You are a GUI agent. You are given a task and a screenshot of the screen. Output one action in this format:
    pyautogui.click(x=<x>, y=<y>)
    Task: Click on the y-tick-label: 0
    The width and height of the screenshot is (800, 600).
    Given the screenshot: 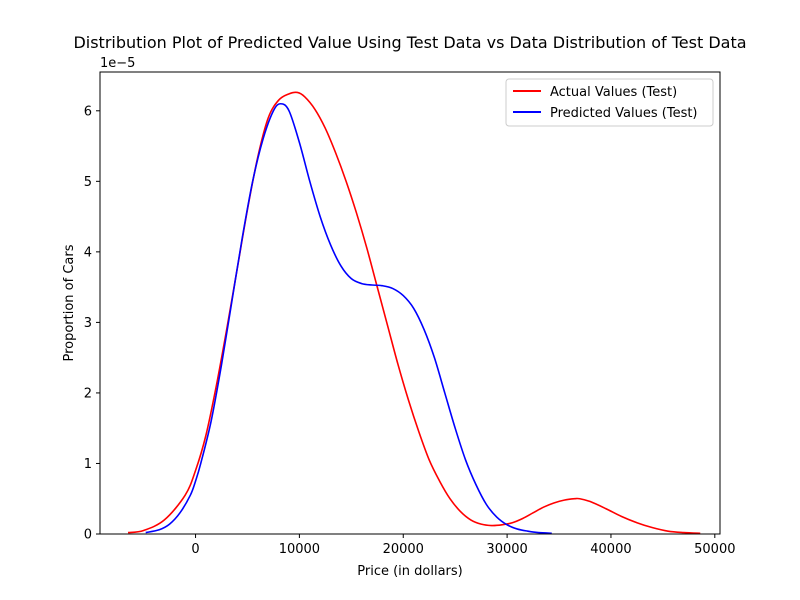 What is the action you would take?
    pyautogui.click(x=88, y=535)
    